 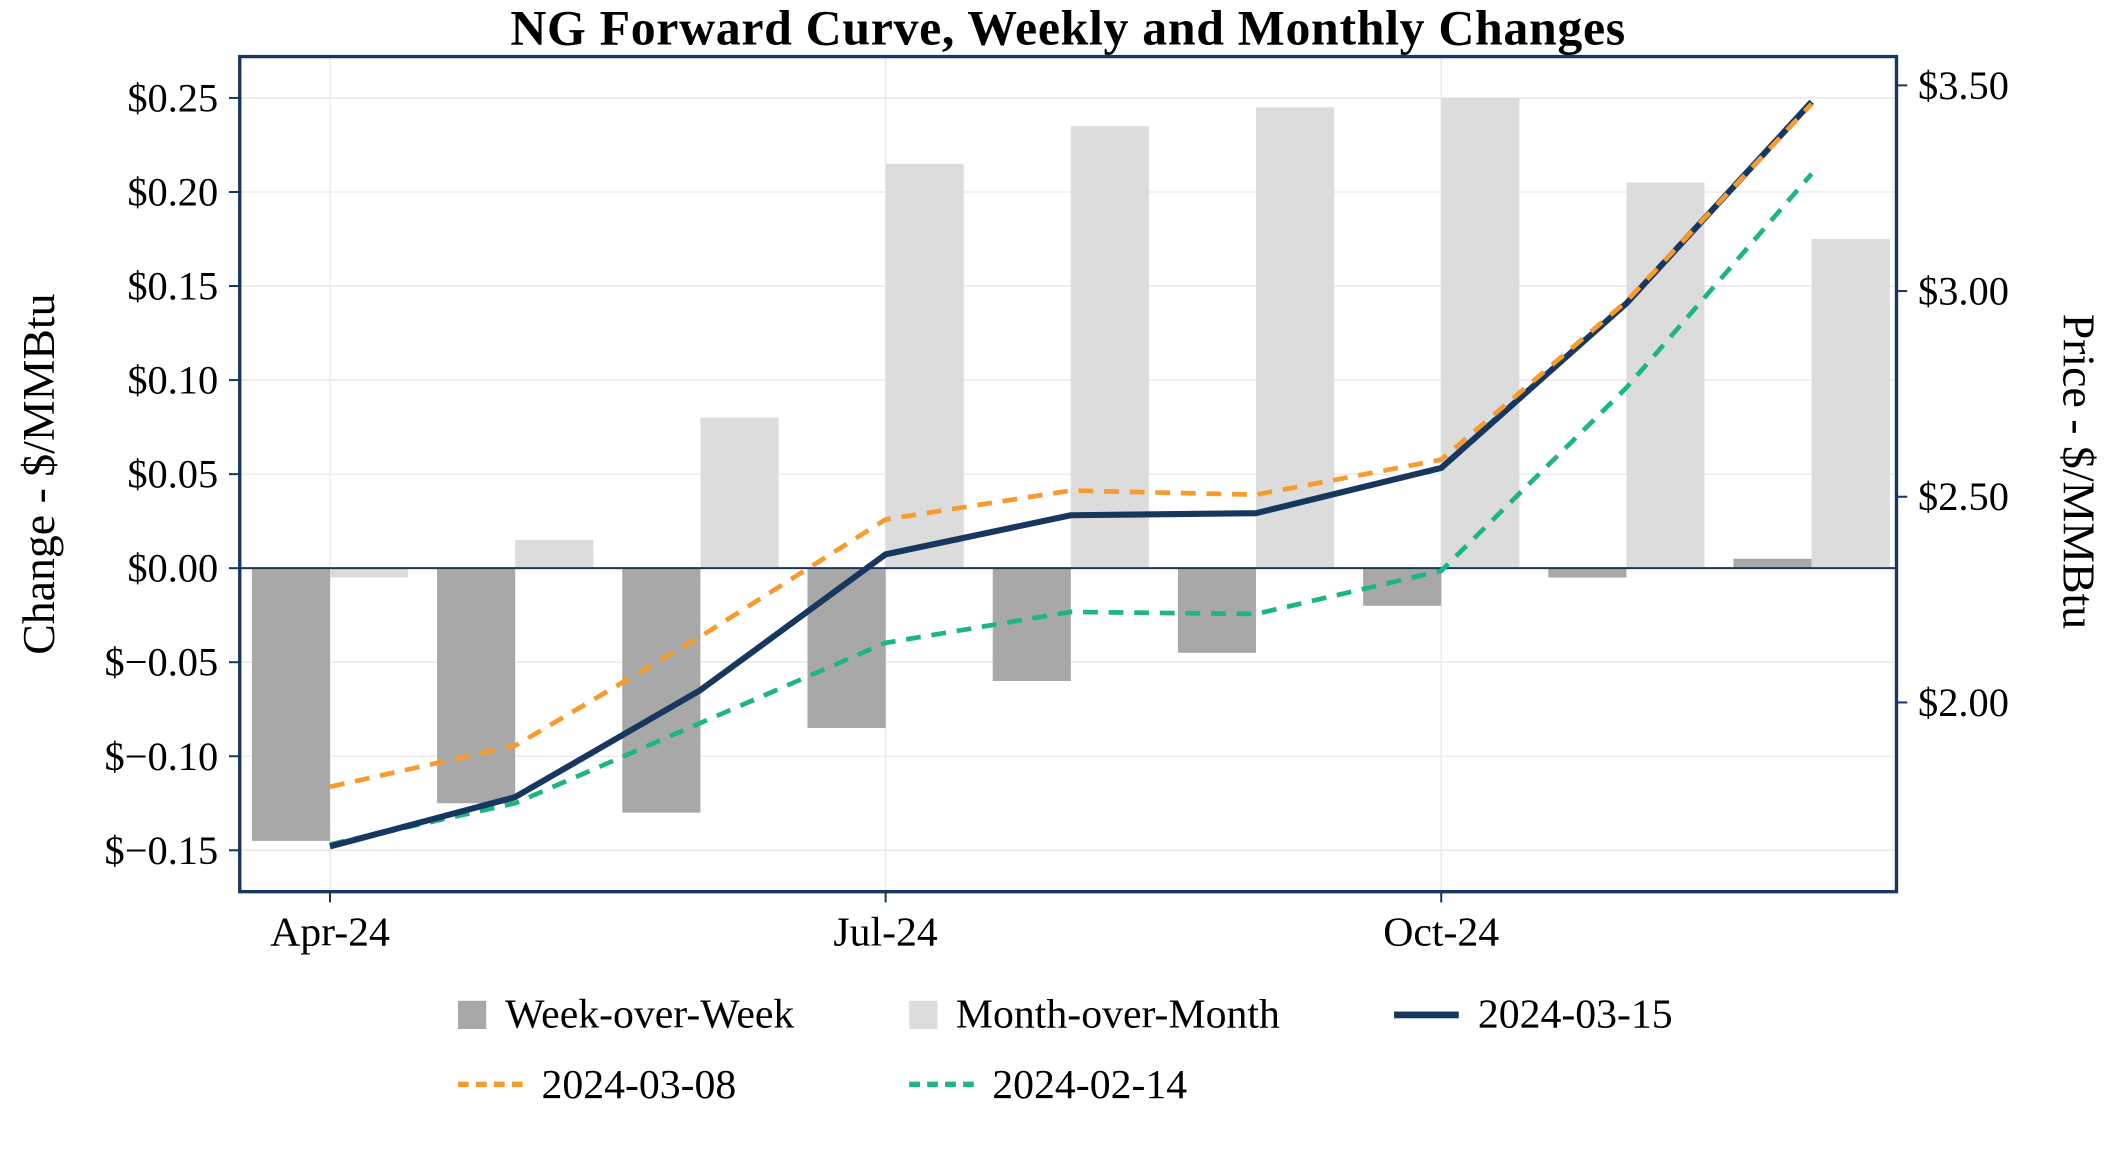 I want to click on right-tick-label-3: $2.00, so click(x=1963, y=702).